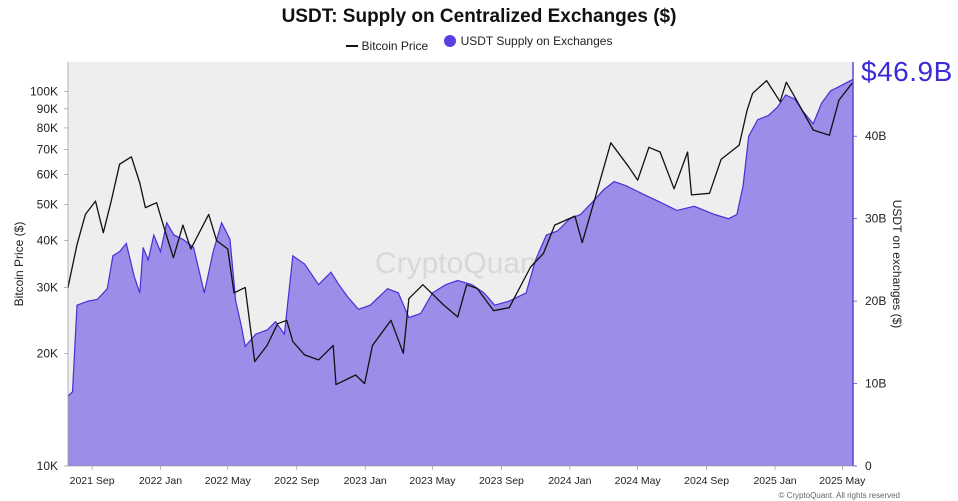 This screenshot has height=501, width=958. Describe the element at coordinates (501, 481) in the screenshot. I see `x-tick-label: 2023 Sep` at that location.